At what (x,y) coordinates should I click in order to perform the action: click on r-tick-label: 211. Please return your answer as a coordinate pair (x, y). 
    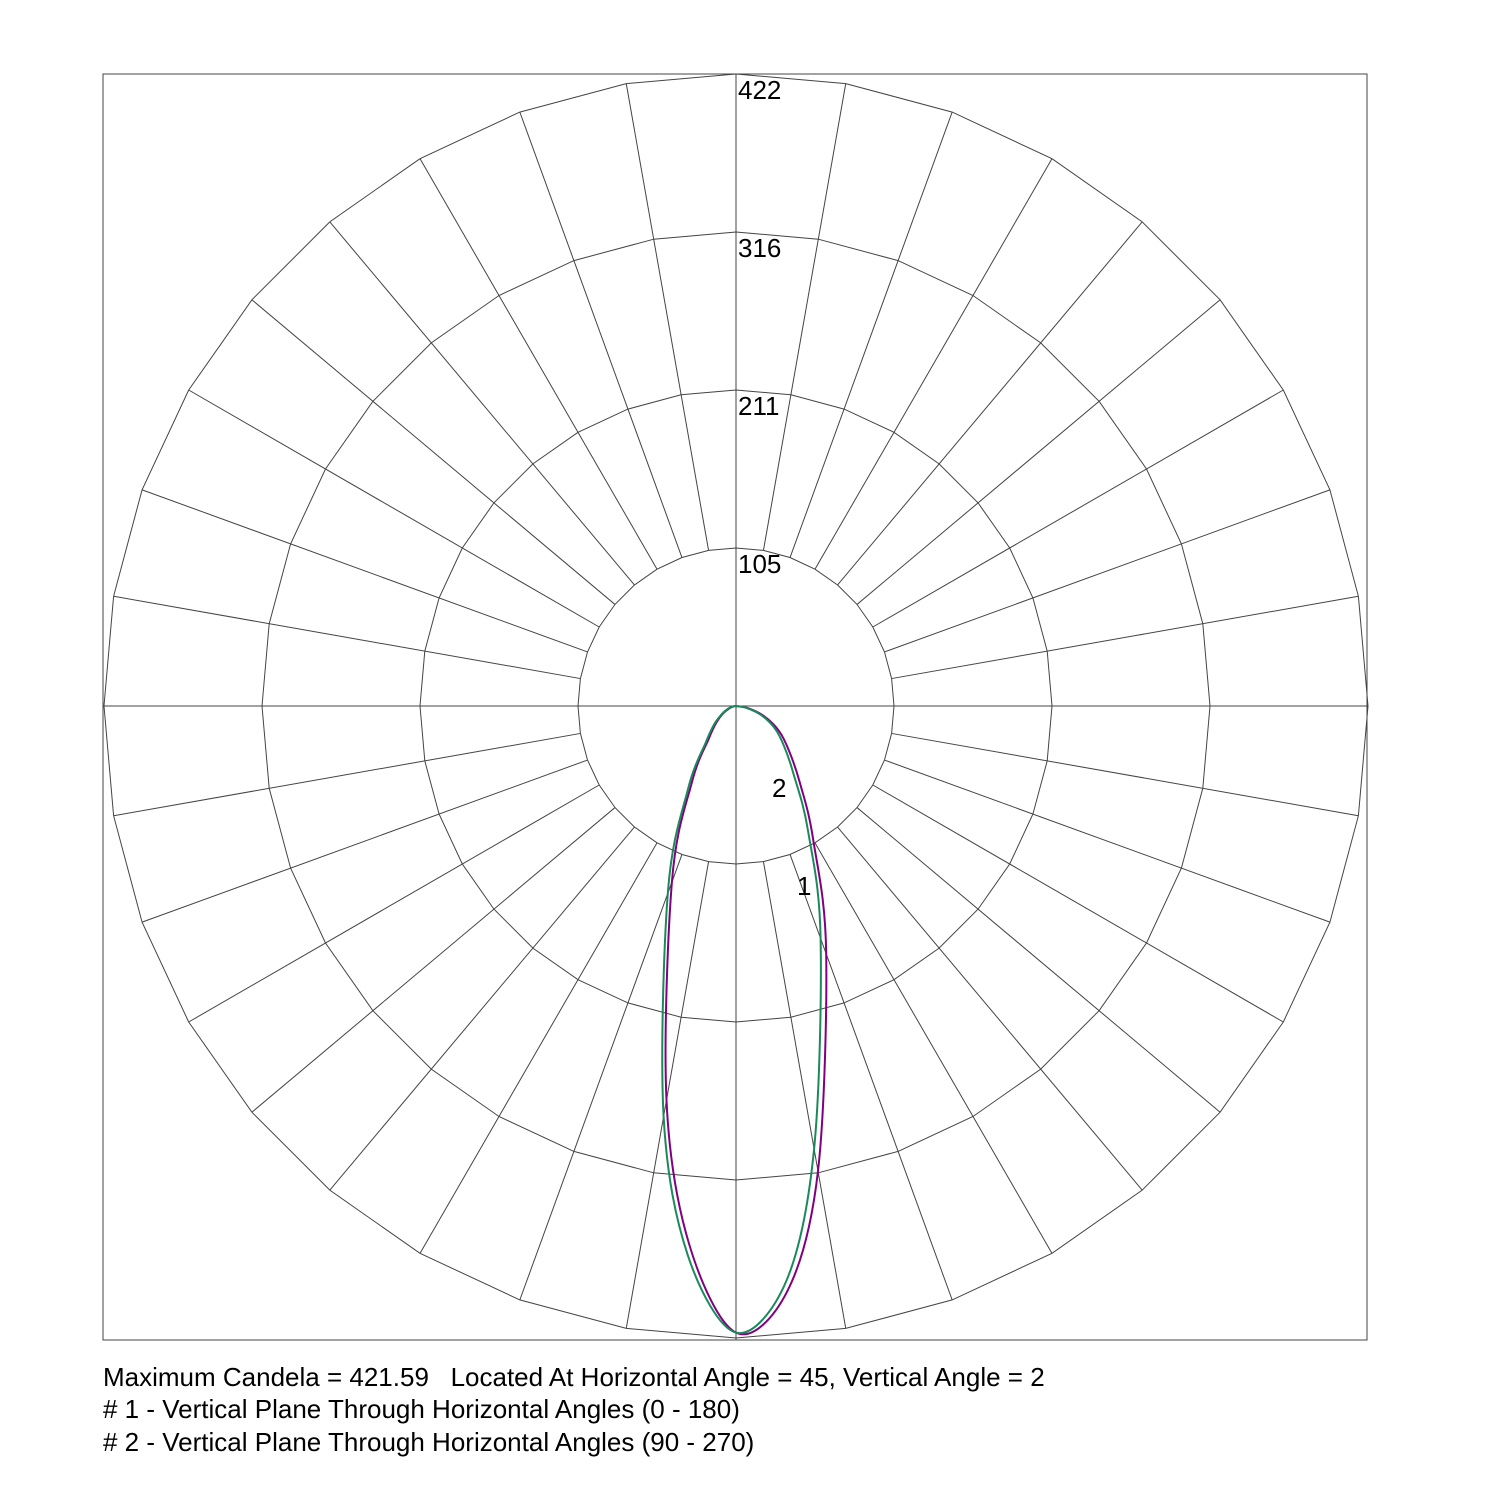
    Looking at the image, I should click on (758, 406).